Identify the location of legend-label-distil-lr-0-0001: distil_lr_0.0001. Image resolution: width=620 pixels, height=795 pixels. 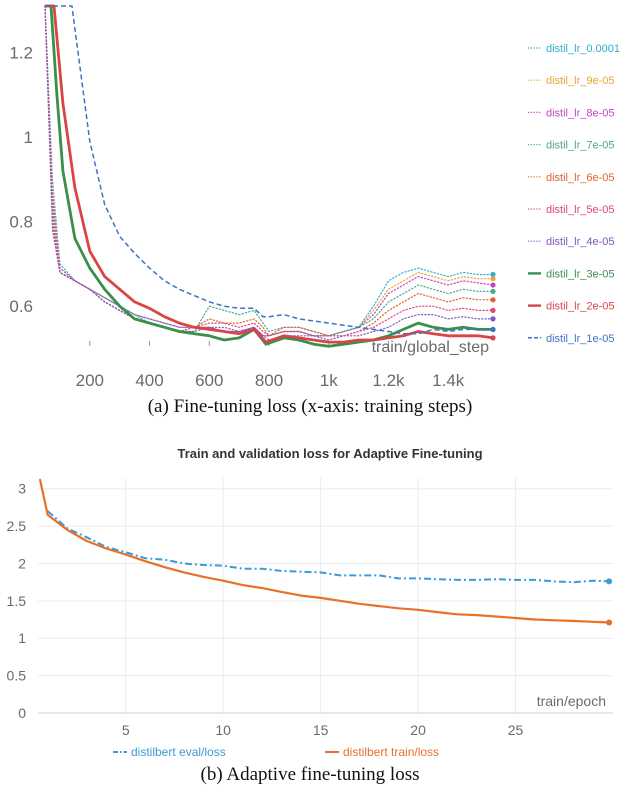
(583, 49).